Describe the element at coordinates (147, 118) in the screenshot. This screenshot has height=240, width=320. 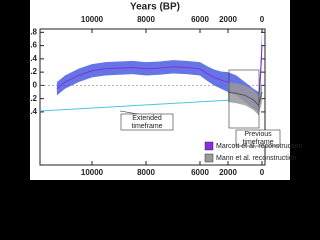
I see `annotation: Extended` at that location.